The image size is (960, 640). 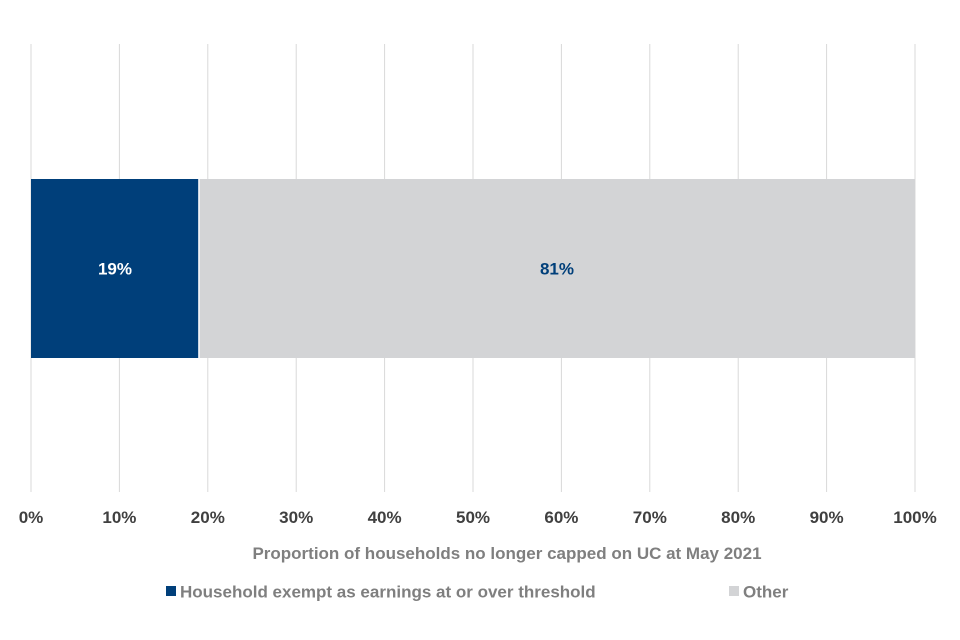 I want to click on x-tick-label: 50%, so click(x=473, y=517).